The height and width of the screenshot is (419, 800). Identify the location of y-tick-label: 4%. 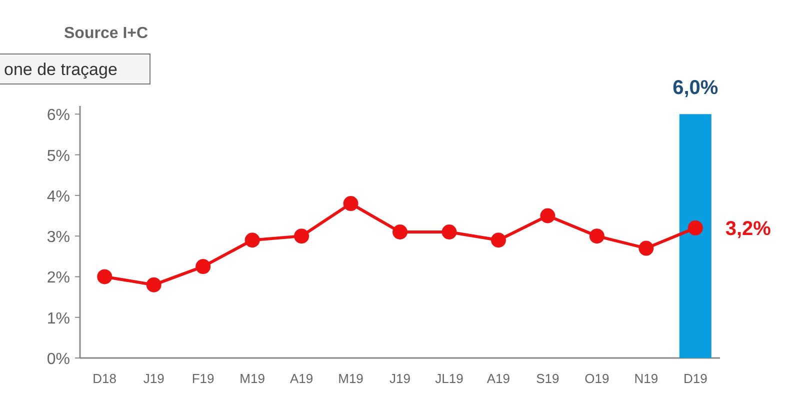
(58, 197).